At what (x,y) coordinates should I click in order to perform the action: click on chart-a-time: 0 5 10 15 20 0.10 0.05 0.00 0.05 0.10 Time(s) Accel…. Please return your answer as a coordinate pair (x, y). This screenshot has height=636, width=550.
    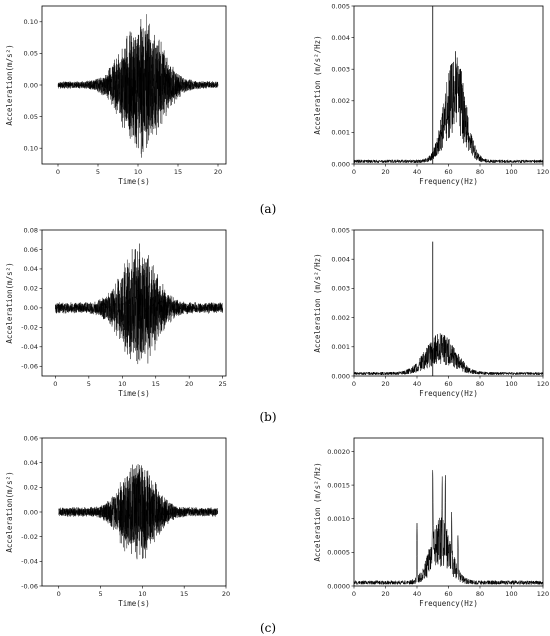
    Looking at the image, I should click on (116, 95).